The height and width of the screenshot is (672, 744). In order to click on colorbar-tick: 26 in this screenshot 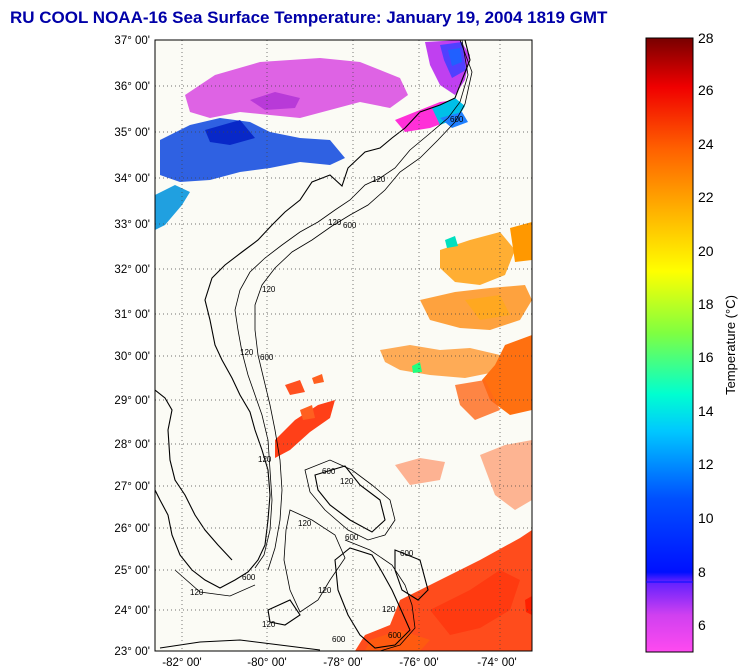, I will do `click(706, 90)`.